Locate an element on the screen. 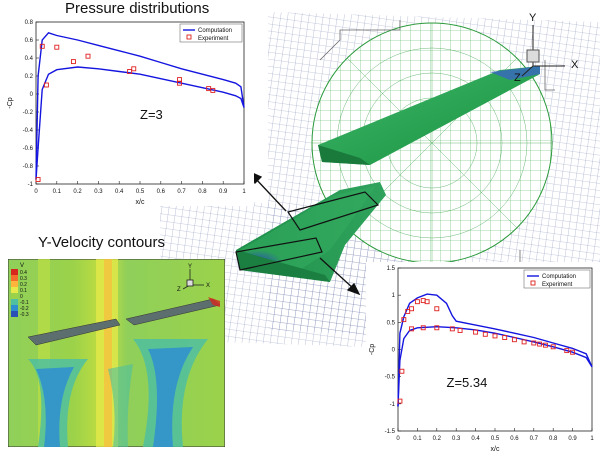 The image size is (600, 453). wing-upper-surface is located at coordinates (429, 115).